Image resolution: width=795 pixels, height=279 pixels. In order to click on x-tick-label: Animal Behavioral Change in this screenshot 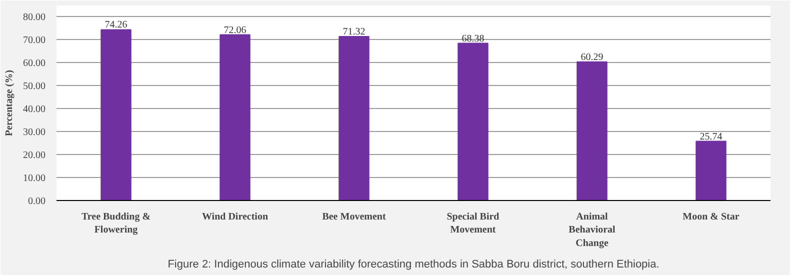, I will do `click(592, 230)`.